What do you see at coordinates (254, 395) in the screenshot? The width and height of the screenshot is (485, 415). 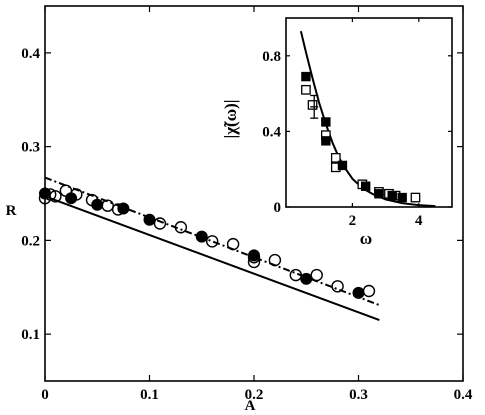 I see `main-x-tick-label: 0.2` at bounding box center [254, 395].